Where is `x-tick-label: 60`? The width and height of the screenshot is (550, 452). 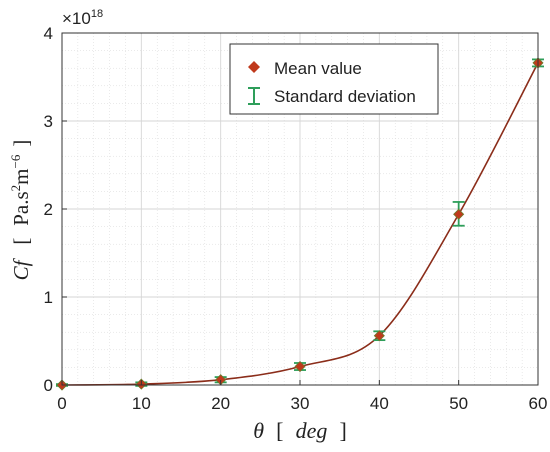 x-tick-label: 60 is located at coordinates (538, 403).